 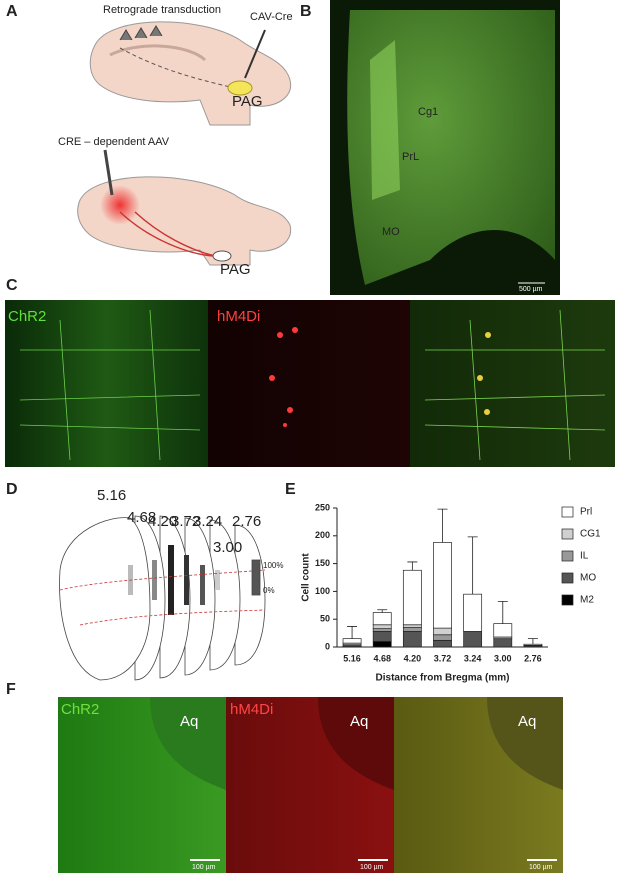 I want to click on slice-label: 3.00, so click(x=227, y=547).